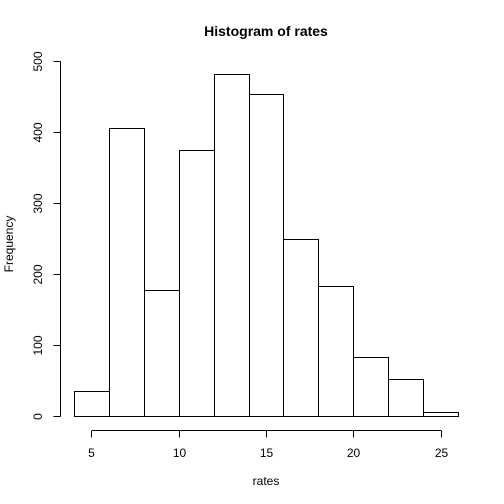 The width and height of the screenshot is (504, 504). Describe the element at coordinates (46, 235) in the screenshot. I see `y-axis: 0 100 200 300 400 500` at that location.